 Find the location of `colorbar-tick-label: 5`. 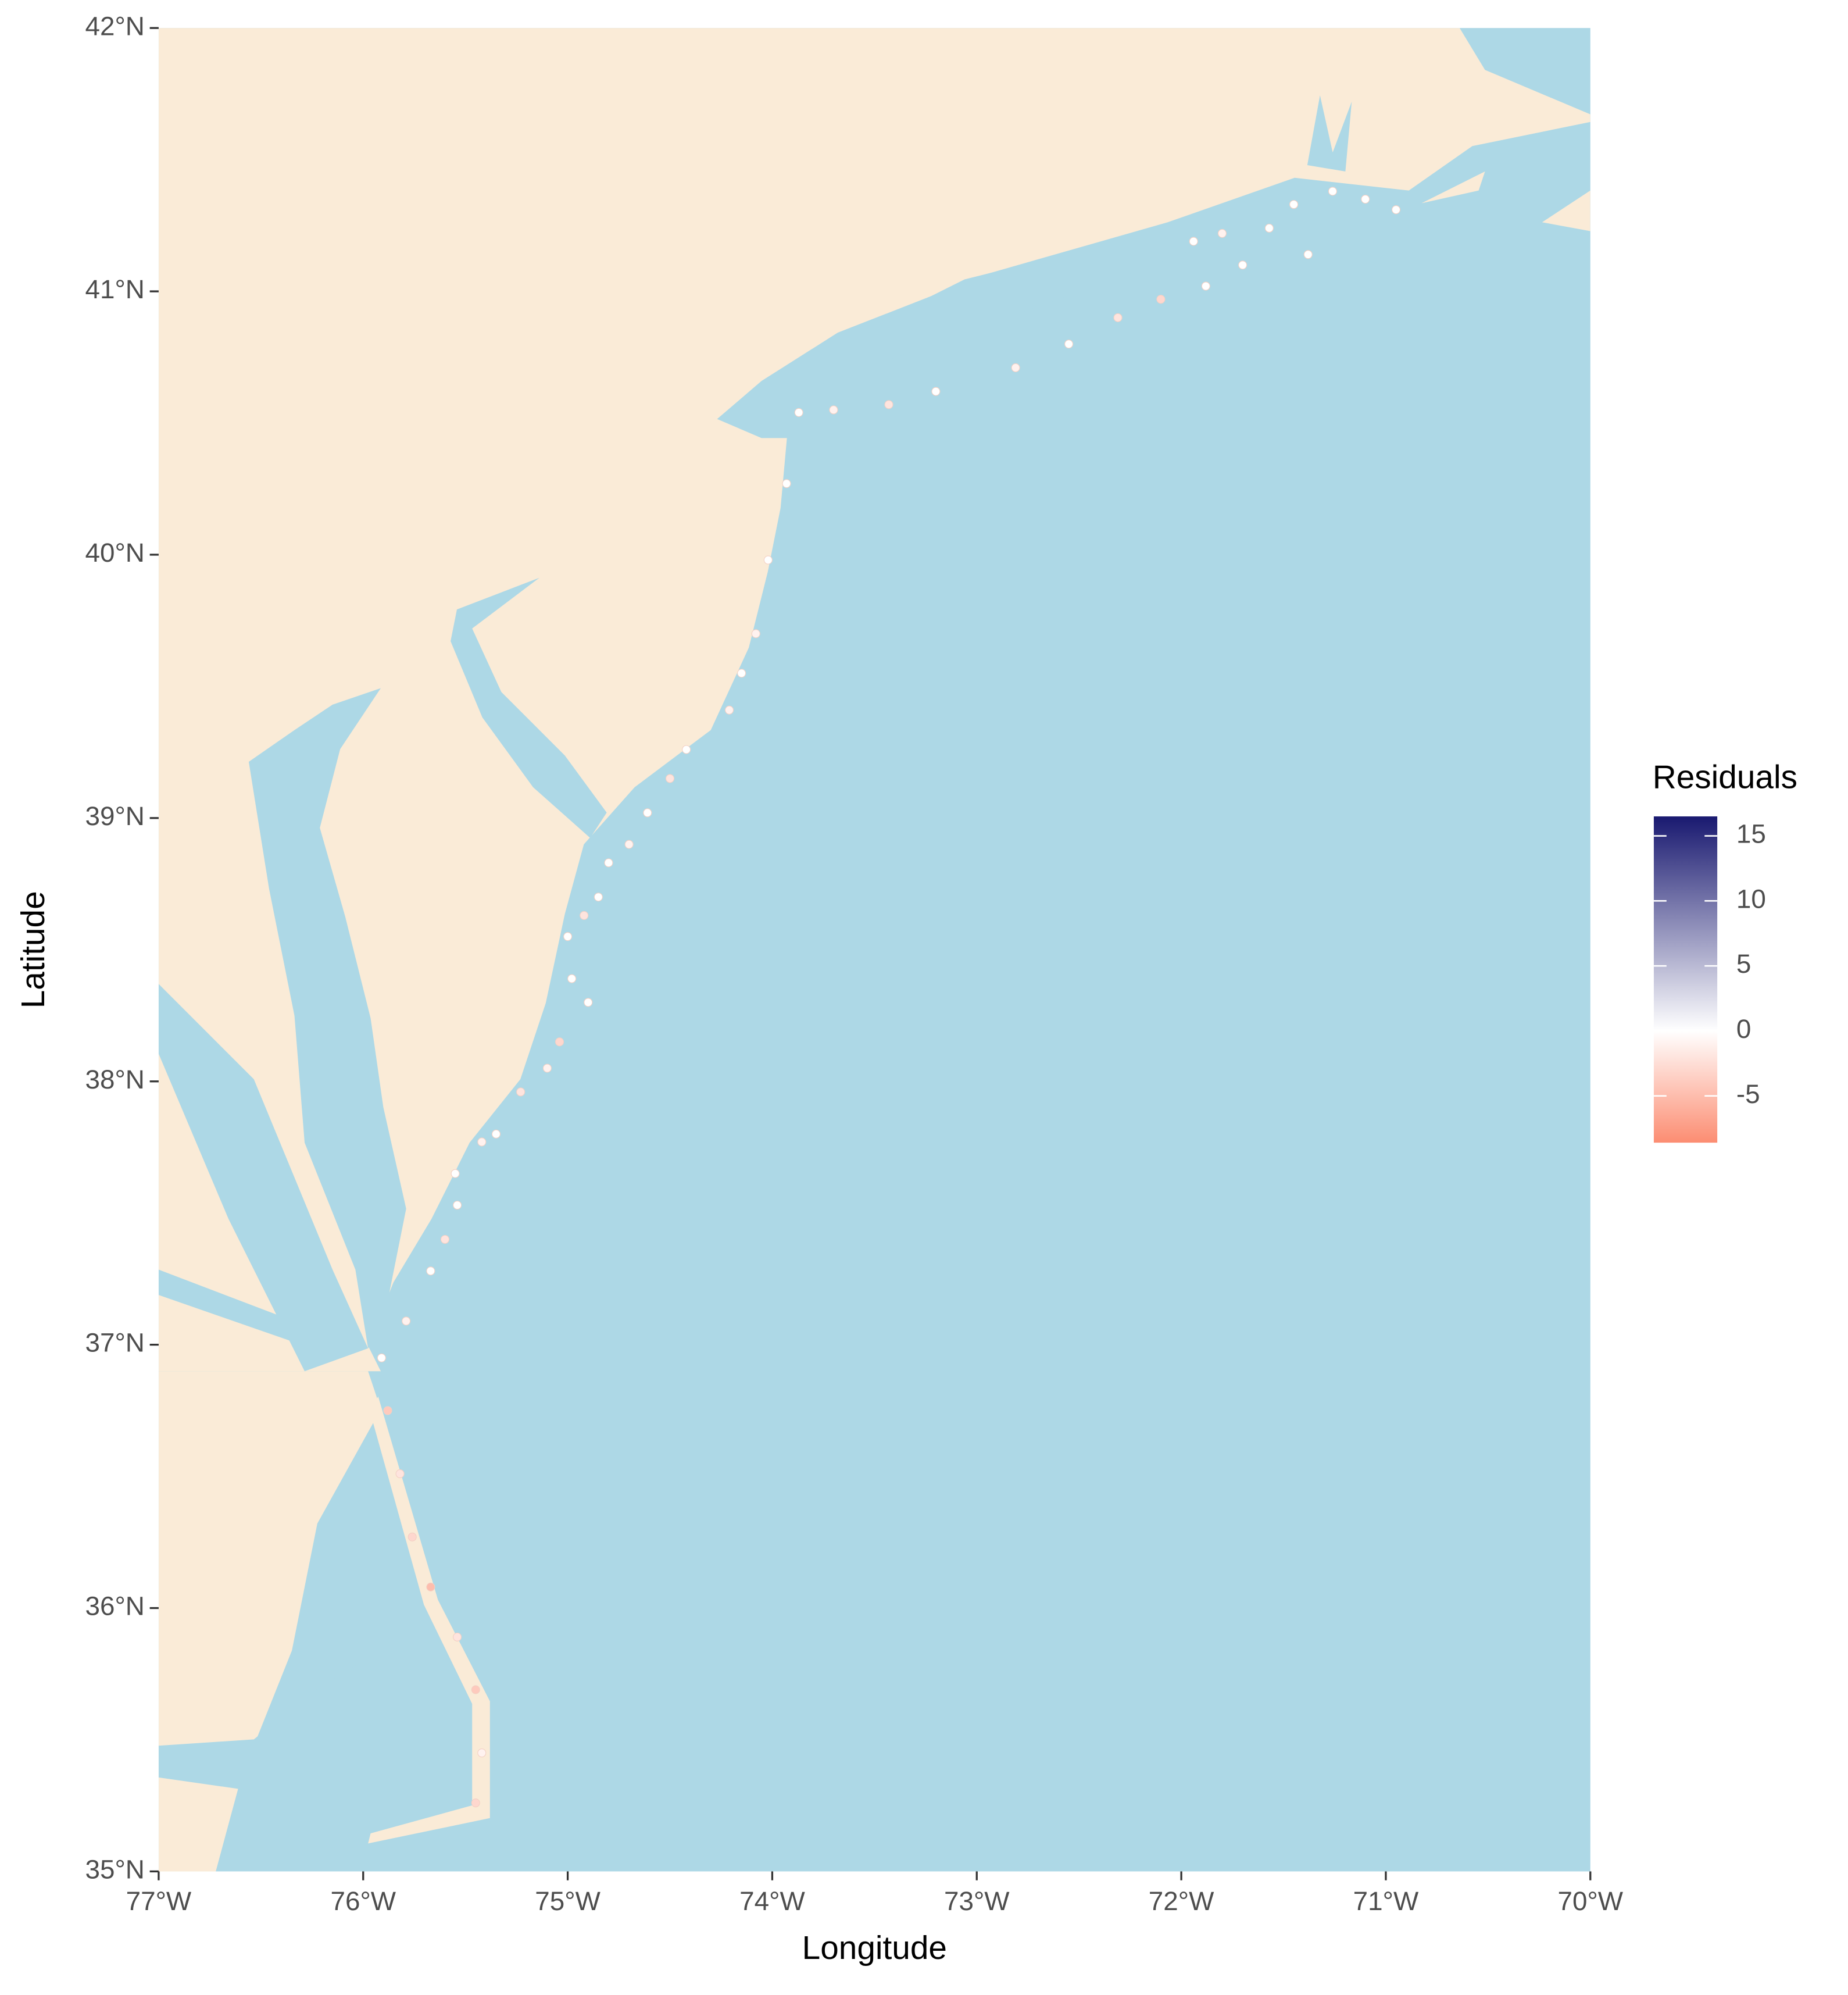

colorbar-tick-label: 5 is located at coordinates (1744, 964).